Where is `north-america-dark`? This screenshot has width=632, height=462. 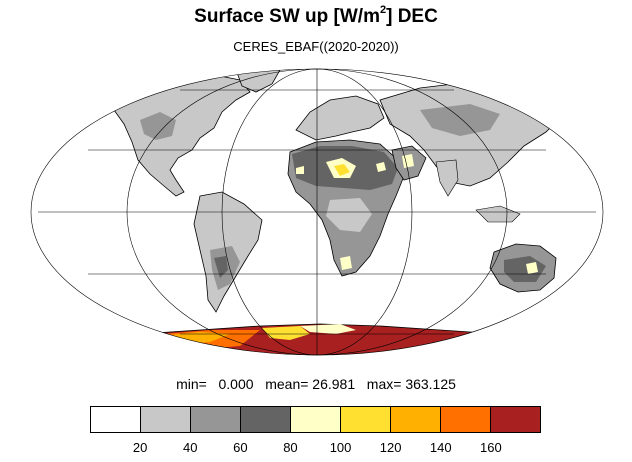 north-america-dark is located at coordinates (158, 126).